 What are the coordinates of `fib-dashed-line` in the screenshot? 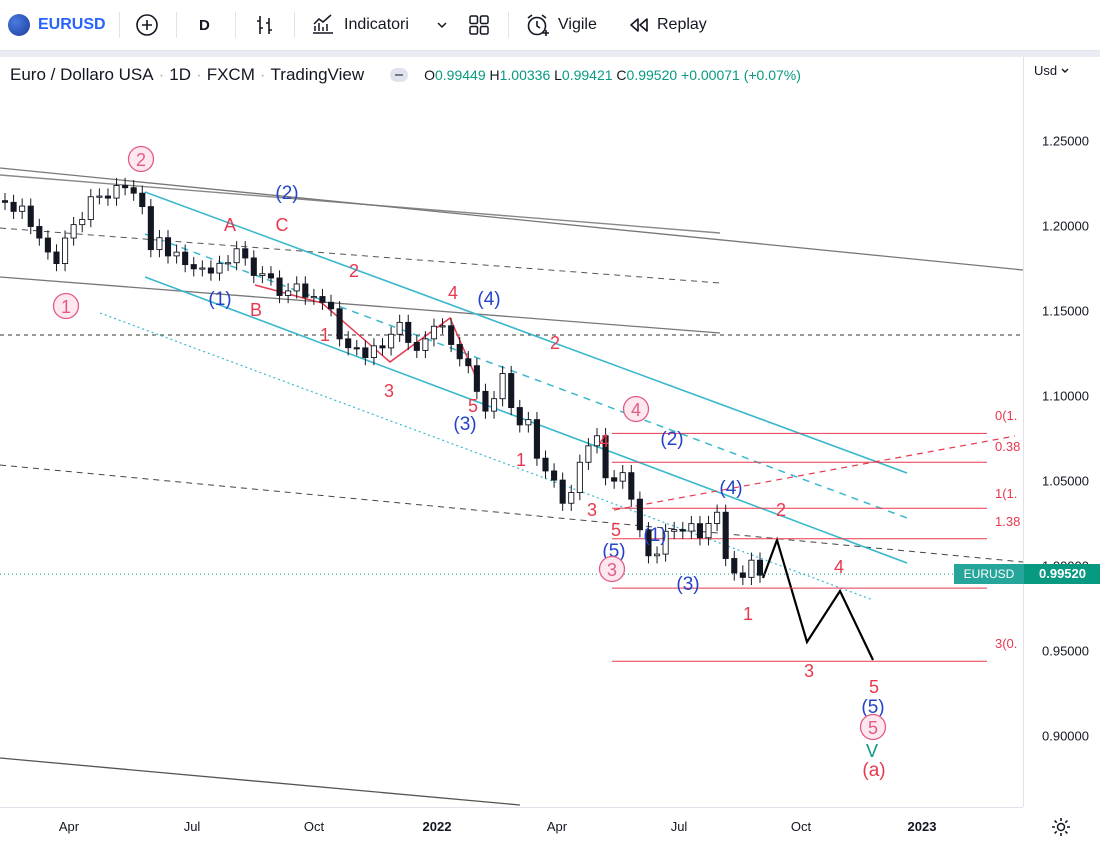 It's located at (814, 473).